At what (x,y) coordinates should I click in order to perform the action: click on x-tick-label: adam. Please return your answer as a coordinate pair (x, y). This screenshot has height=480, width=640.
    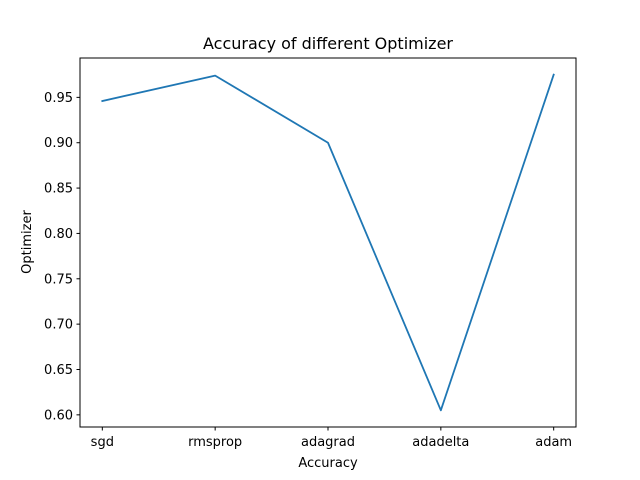
    Looking at the image, I should click on (553, 442).